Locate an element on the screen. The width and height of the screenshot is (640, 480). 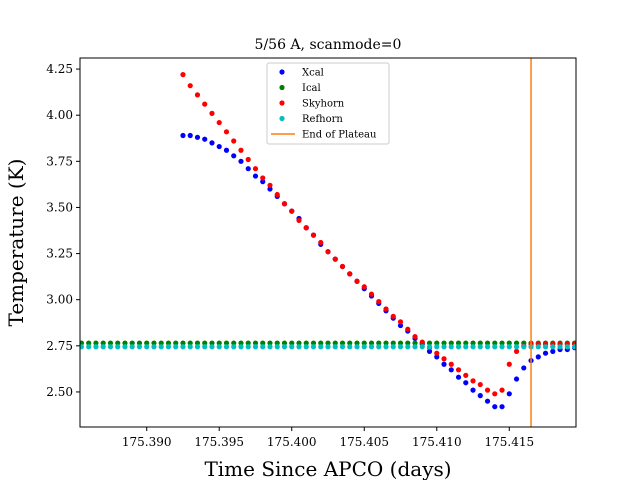
y-tick-label: 3.75 is located at coordinates (59, 161).